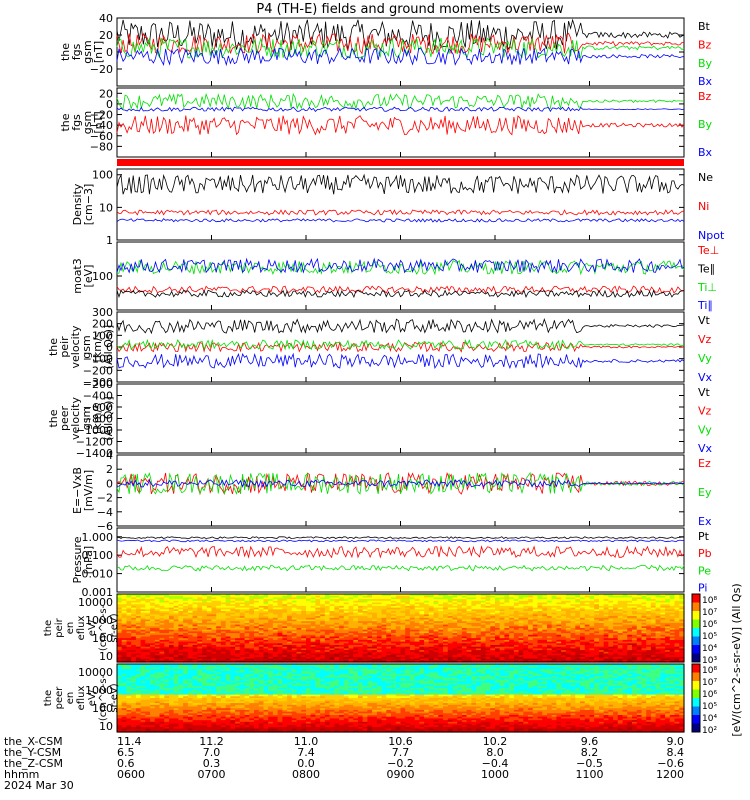  Describe the element at coordinates (87, 51) in the screenshot. I see `y-axis-label-line: gsm` at that location.